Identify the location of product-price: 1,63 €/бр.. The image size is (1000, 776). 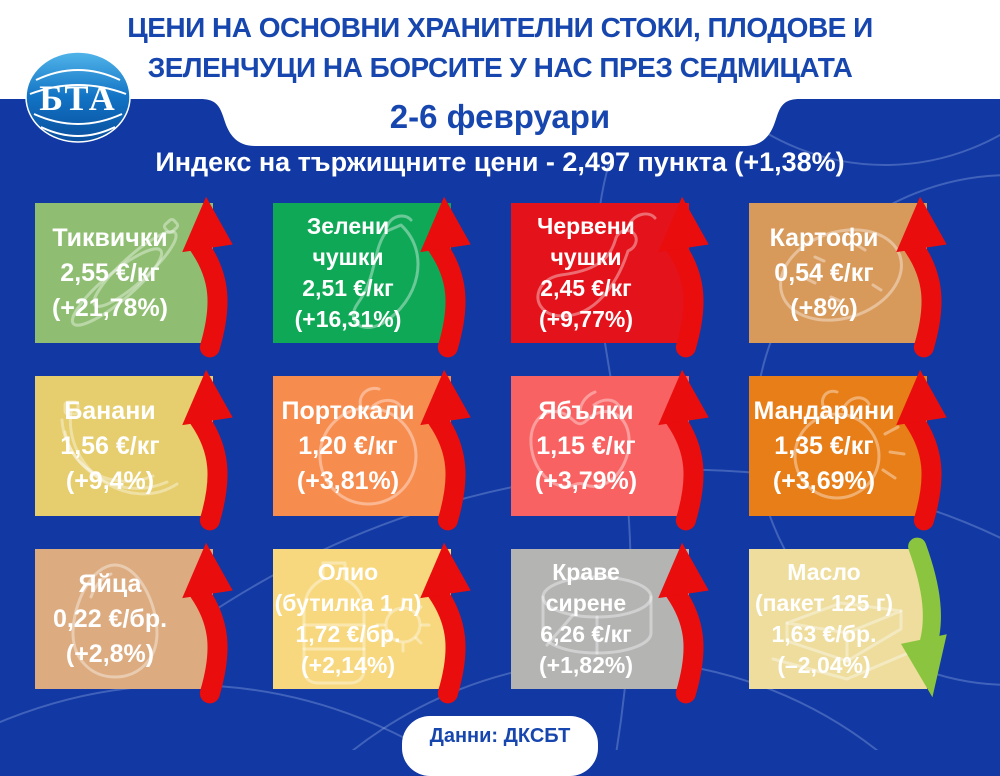
(824, 634).